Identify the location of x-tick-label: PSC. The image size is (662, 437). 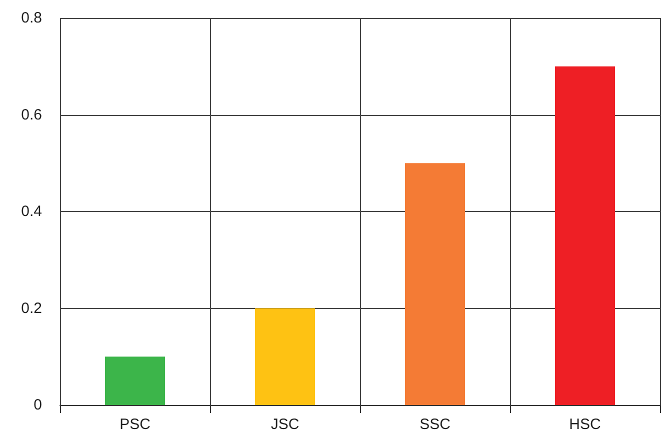
(135, 424).